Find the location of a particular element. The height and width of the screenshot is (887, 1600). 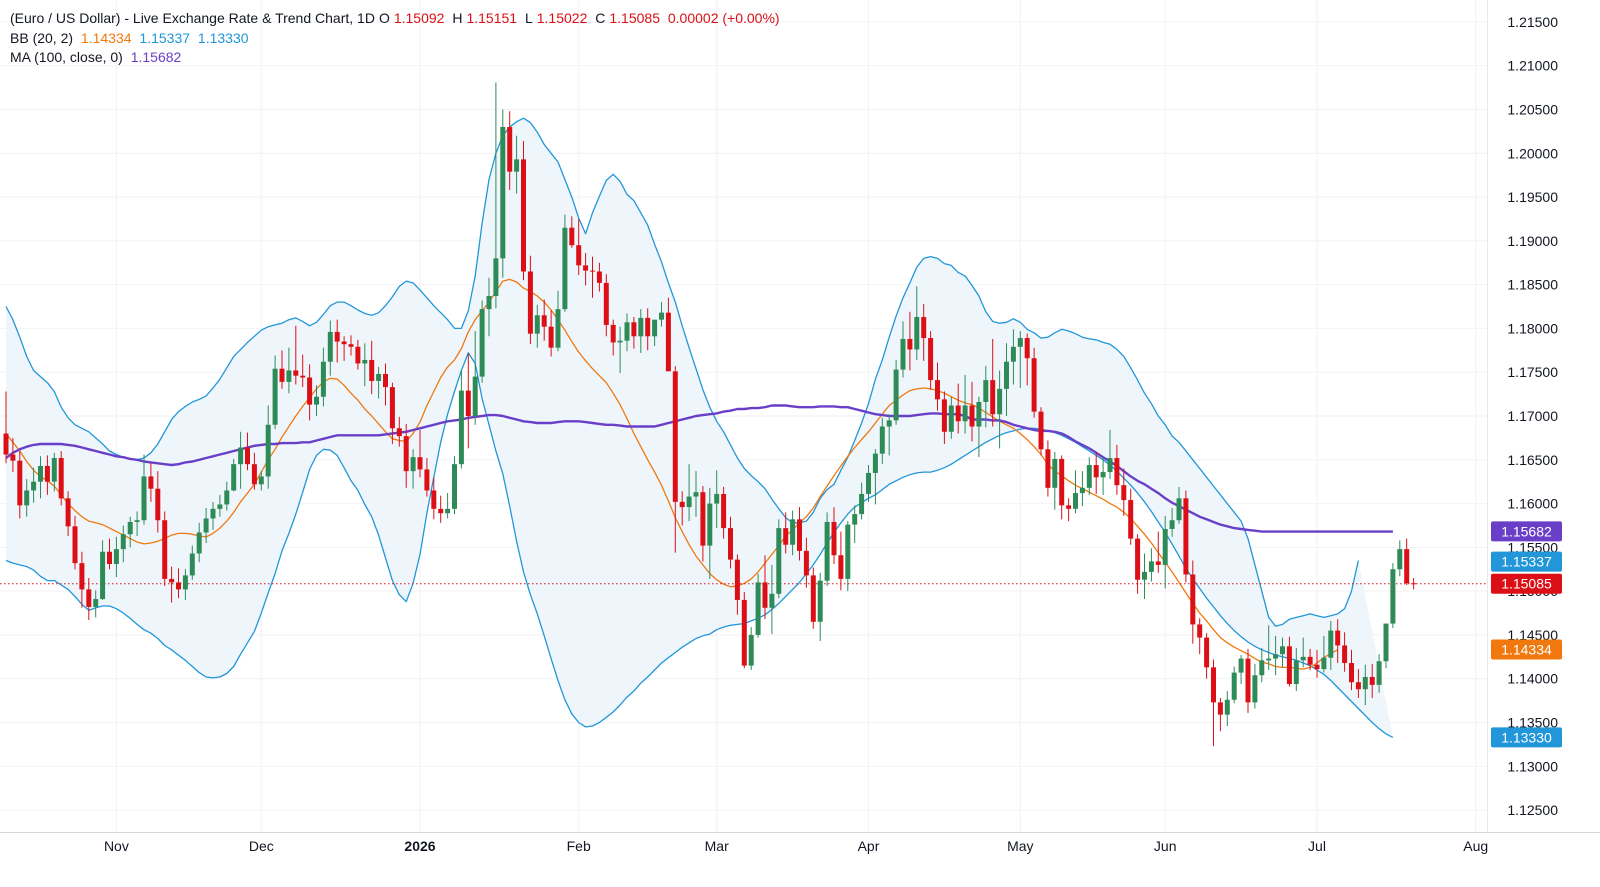

low-value: 1.15022 is located at coordinates (562, 18).